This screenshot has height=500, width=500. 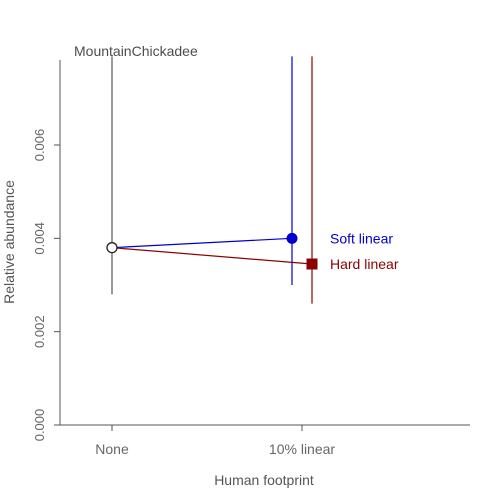 What do you see at coordinates (292, 238) in the screenshot?
I see `data-point-circle` at bounding box center [292, 238].